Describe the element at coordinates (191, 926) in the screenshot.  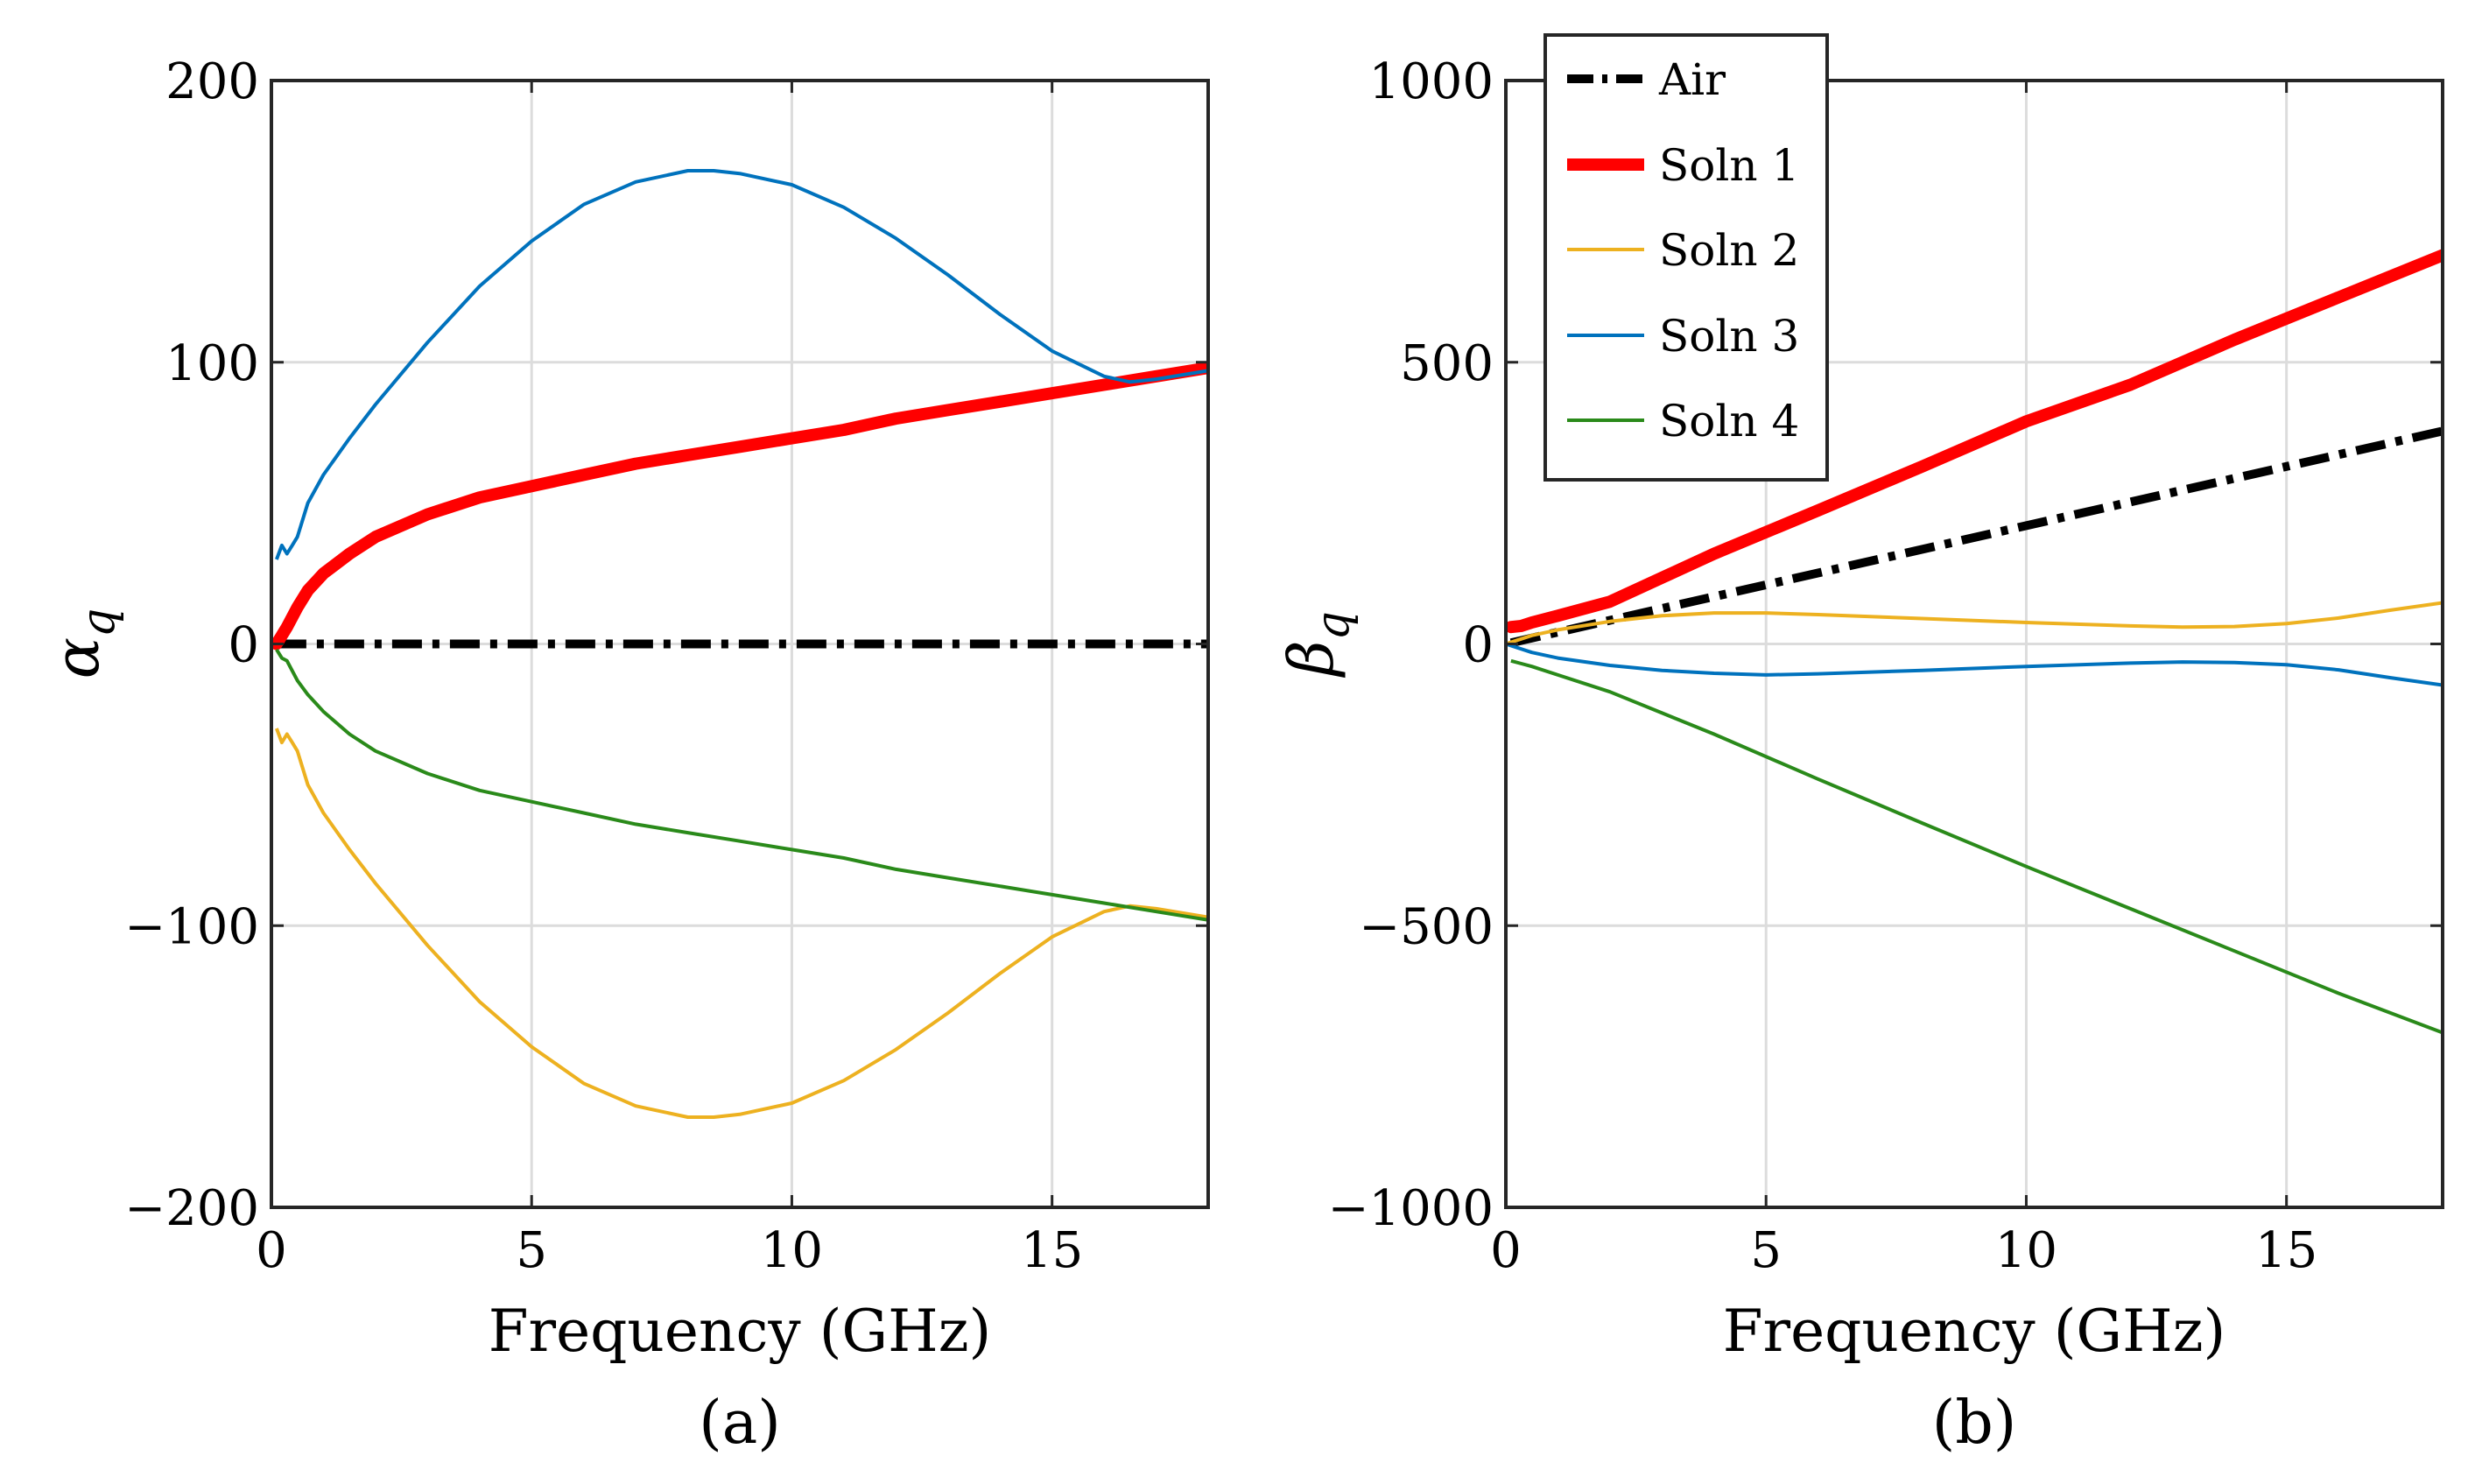
I see `panel-a-ytick-label: −100` at that location.